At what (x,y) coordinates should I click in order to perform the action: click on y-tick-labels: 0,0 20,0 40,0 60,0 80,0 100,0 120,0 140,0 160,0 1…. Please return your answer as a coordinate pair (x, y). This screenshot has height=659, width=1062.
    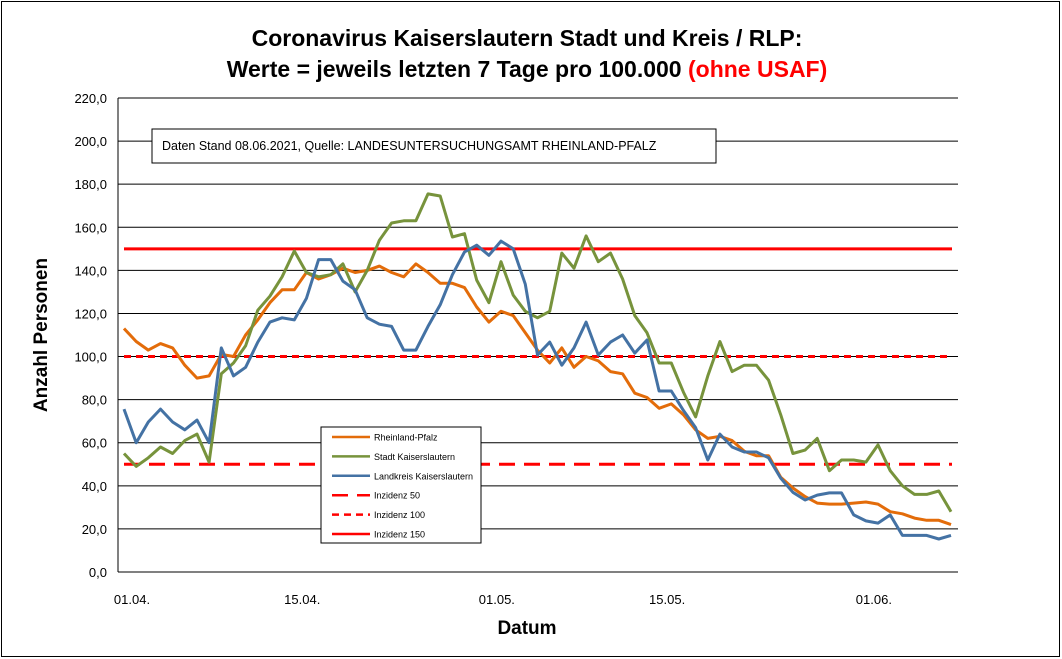
    Looking at the image, I should click on (90, 335).